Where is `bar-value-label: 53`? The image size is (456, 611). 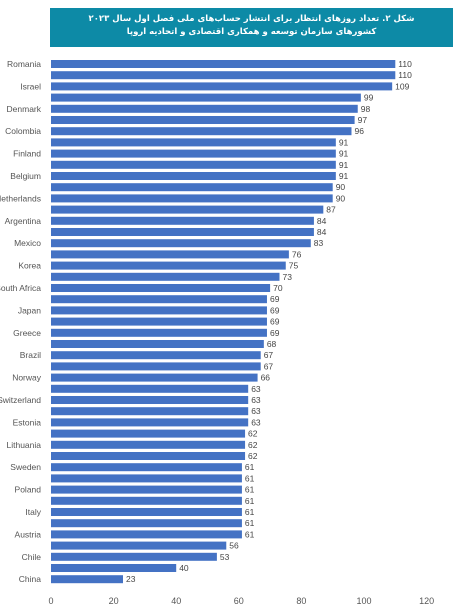
bar-value-label: 53 is located at coordinates (225, 557).